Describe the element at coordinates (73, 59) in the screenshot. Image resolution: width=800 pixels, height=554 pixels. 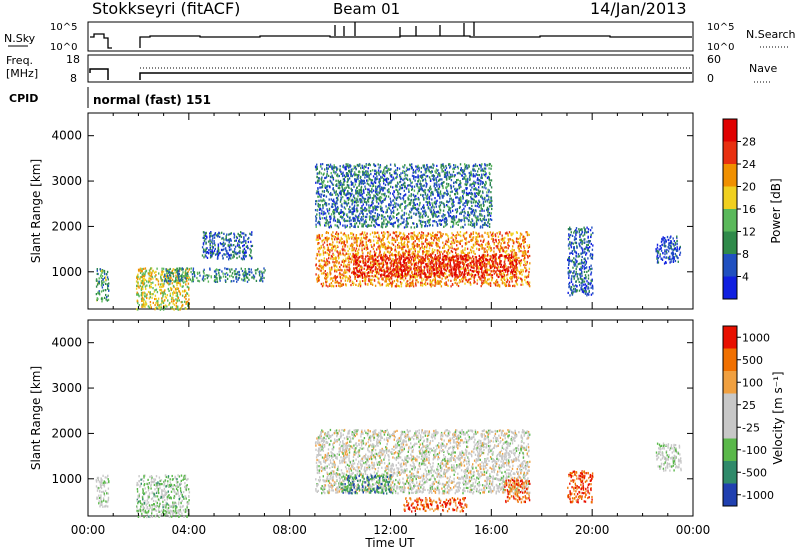
I see `freq-left-tick-top: 18` at that location.